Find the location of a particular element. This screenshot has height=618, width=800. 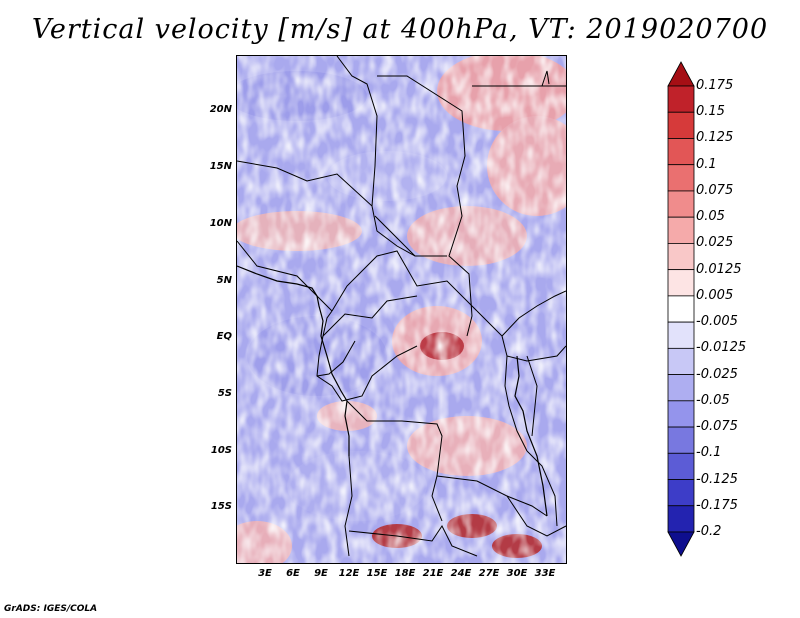

colorbar-label: -0.05 is located at coordinates (713, 400).